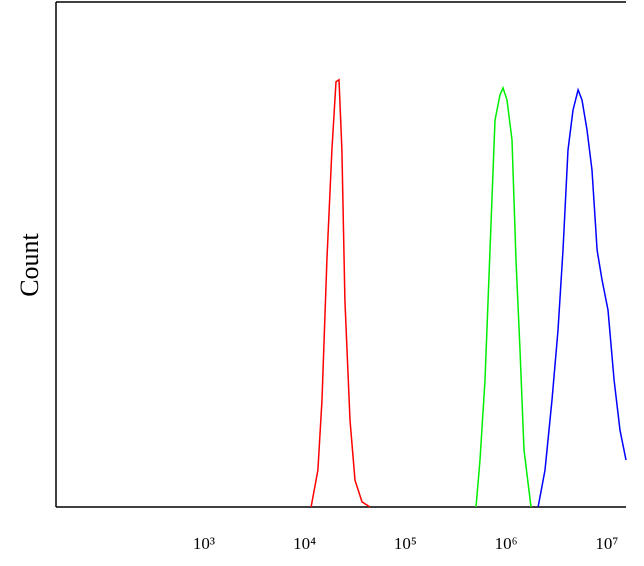 The image size is (644, 566). What do you see at coordinates (204, 543) in the screenshot?
I see `x-tick-label: 10³` at bounding box center [204, 543].